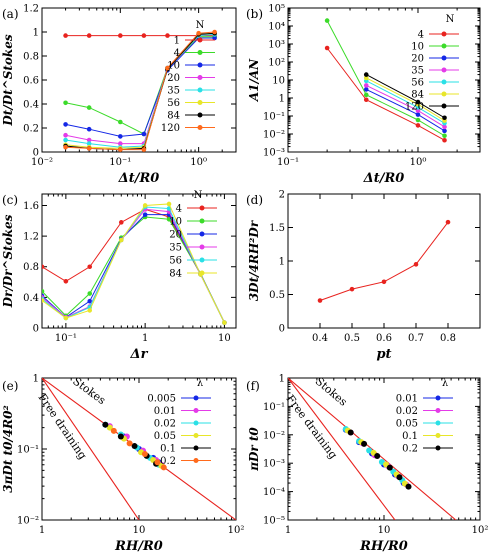 The height and width of the screenshot is (554, 491). Describe the element at coordinates (417, 47) in the screenshot. I see `legend-label: 10` at that location.